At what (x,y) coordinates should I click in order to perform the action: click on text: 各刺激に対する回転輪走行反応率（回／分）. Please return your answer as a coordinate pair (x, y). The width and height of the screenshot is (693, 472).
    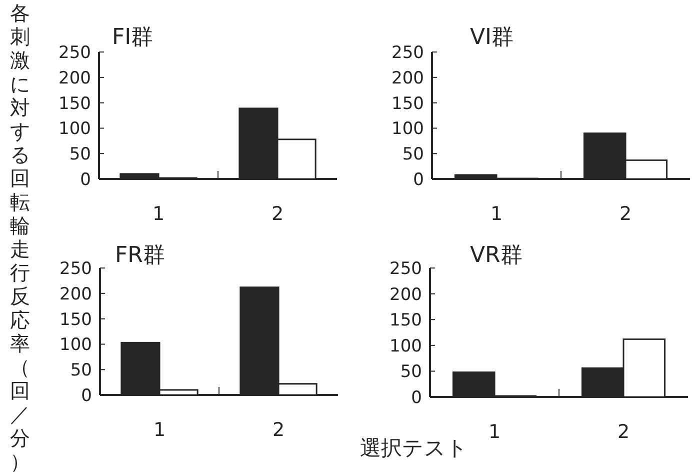
    Looking at the image, I should click on (20, 236).